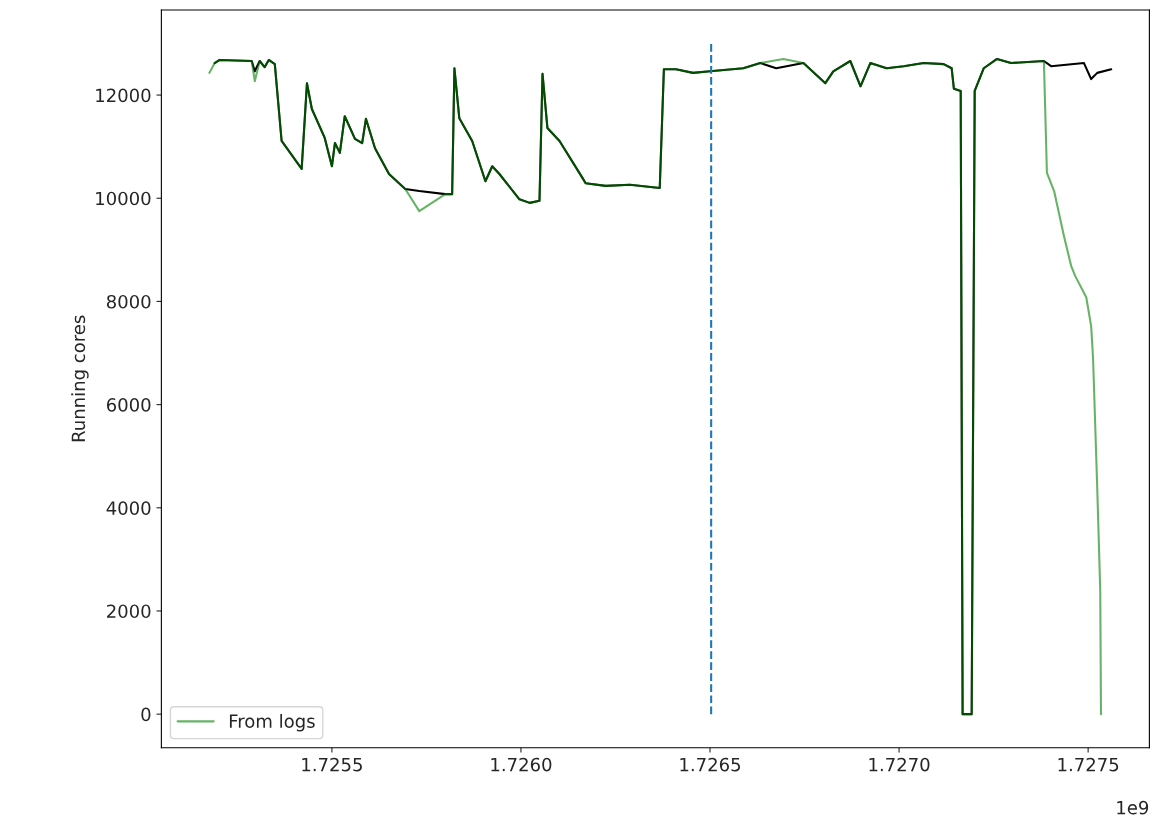 Image resolution: width=1161 pixels, height=828 pixels. I want to click on x-tick-label: 1.7275, so click(1088, 764).